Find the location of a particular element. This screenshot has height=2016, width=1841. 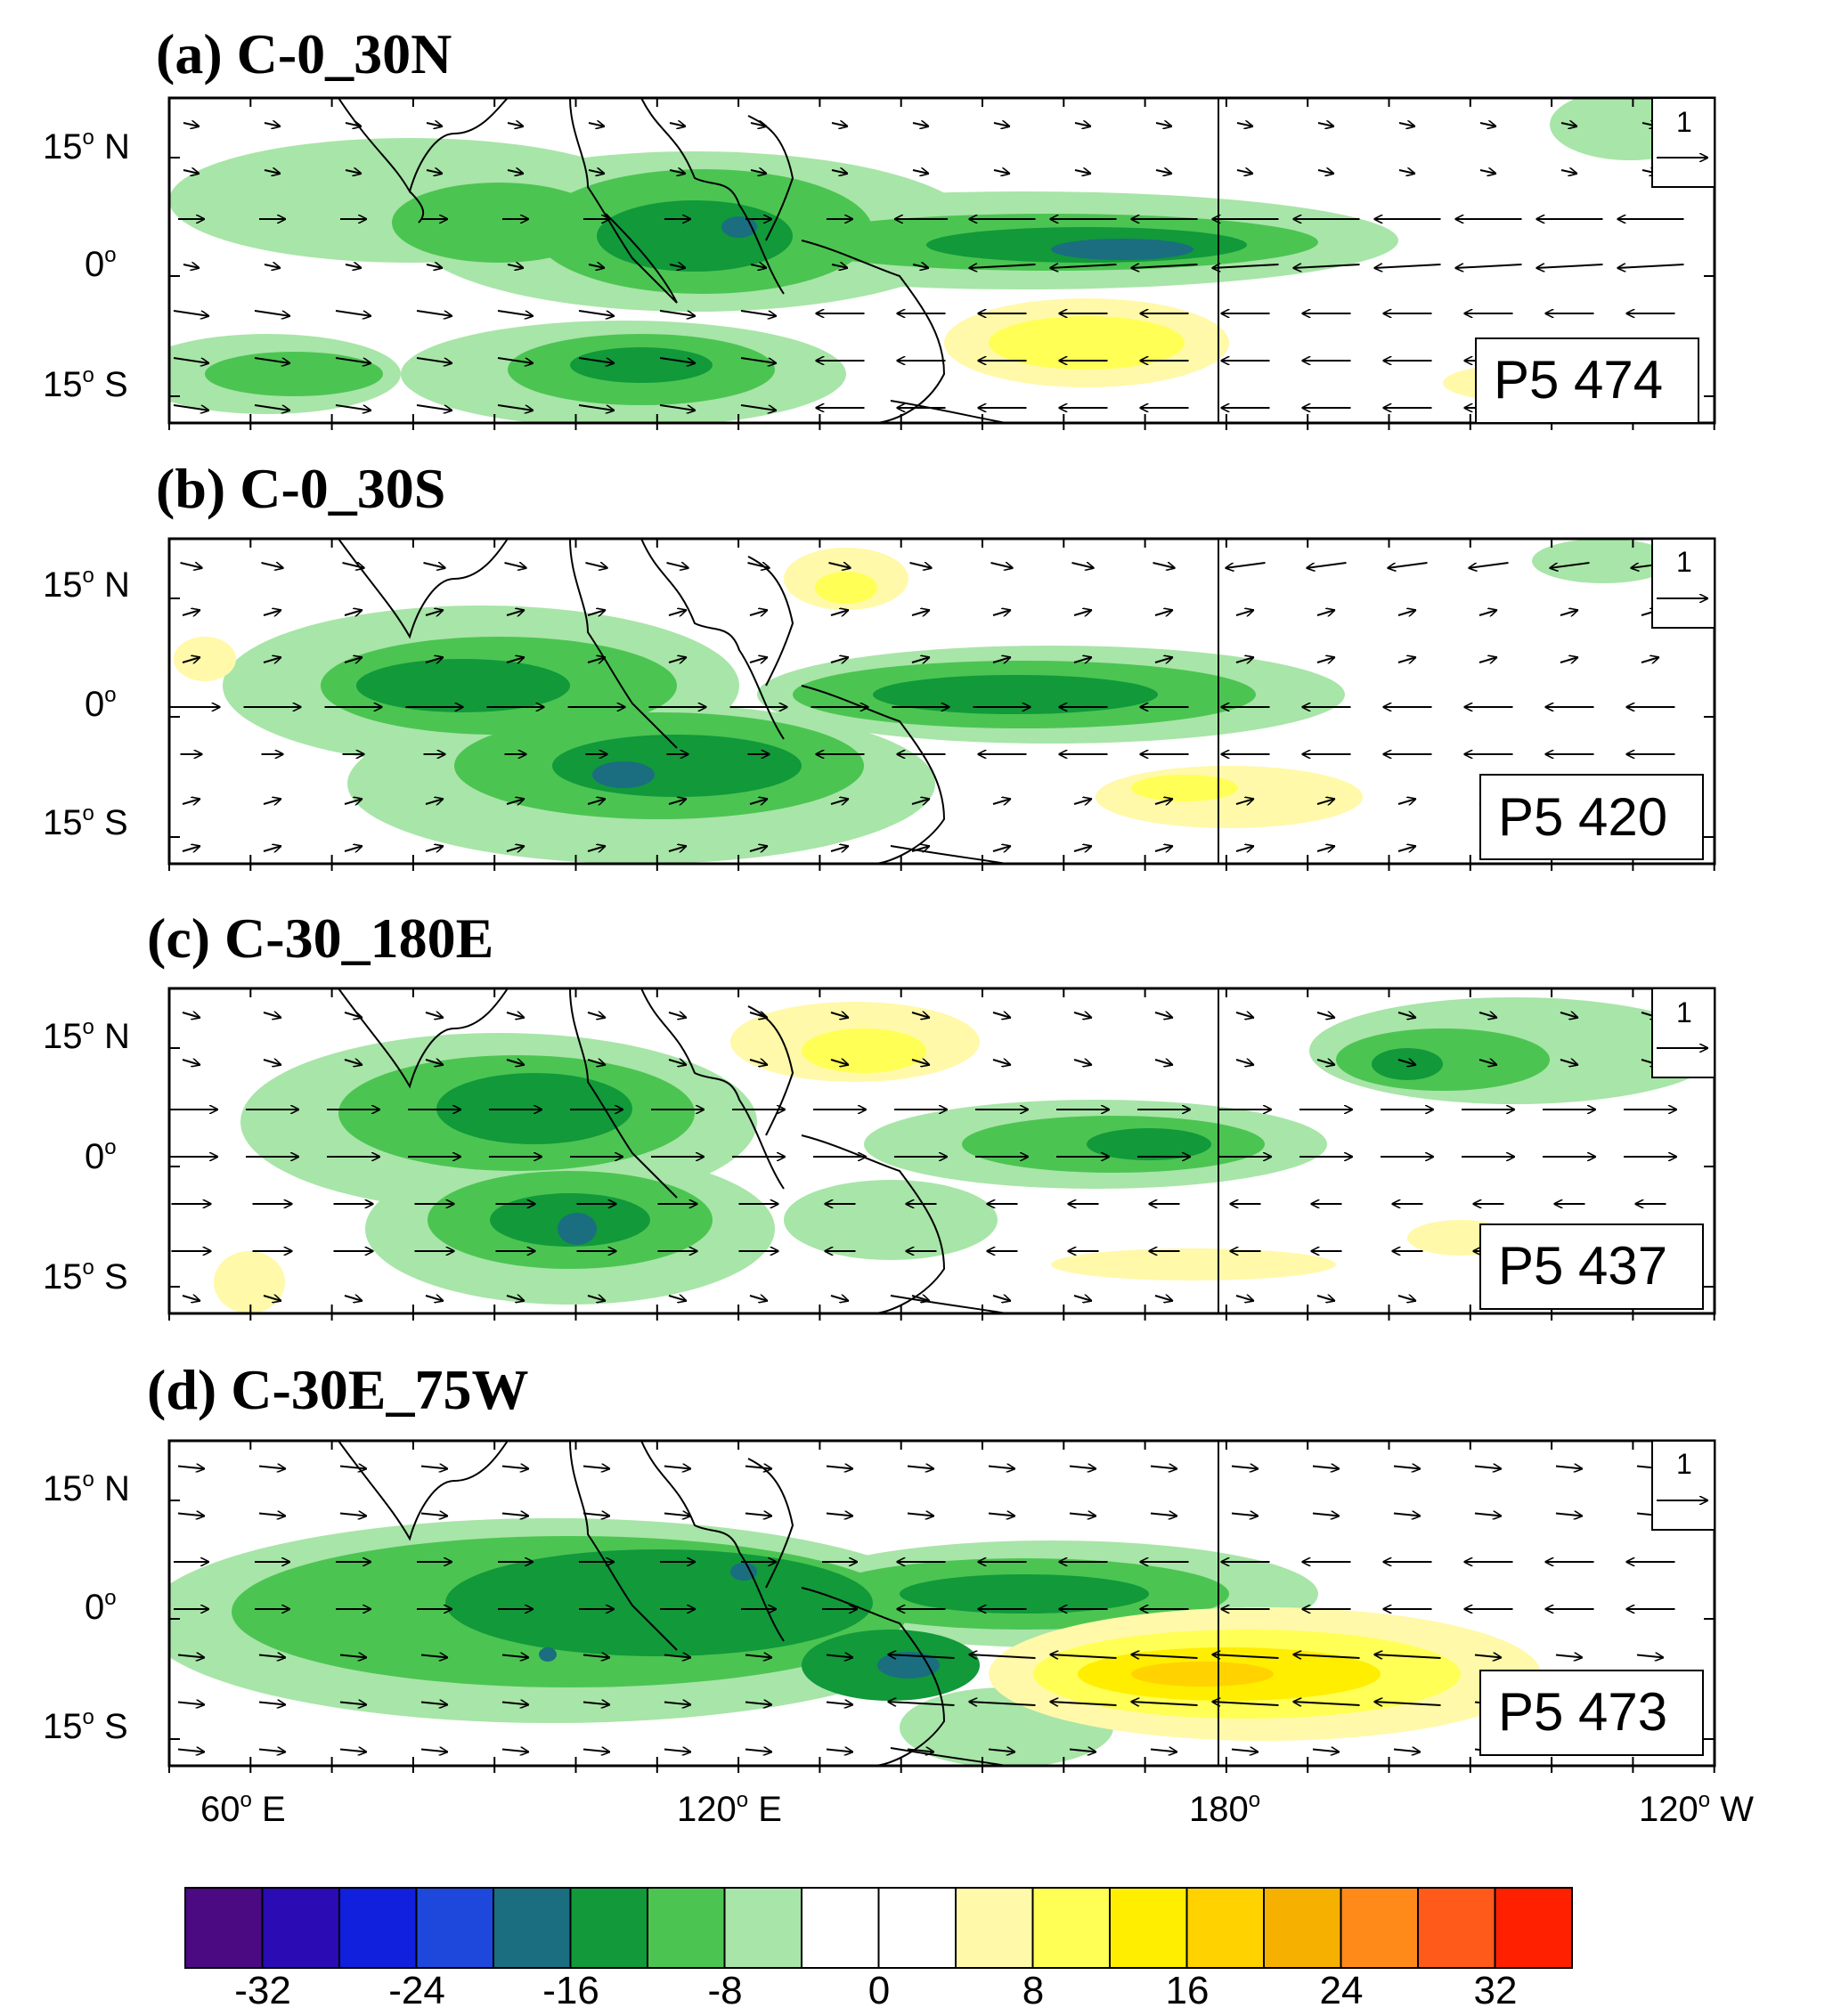

panel-d-count-box: P5 473 is located at coordinates (1591, 1713).